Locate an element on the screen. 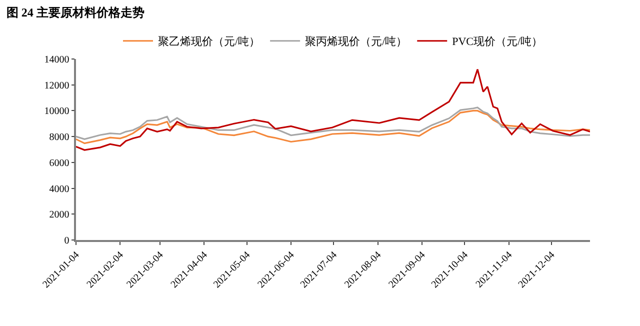 The height and width of the screenshot is (326, 640). legend-label: PVC现价（元/吨） is located at coordinates (497, 41).